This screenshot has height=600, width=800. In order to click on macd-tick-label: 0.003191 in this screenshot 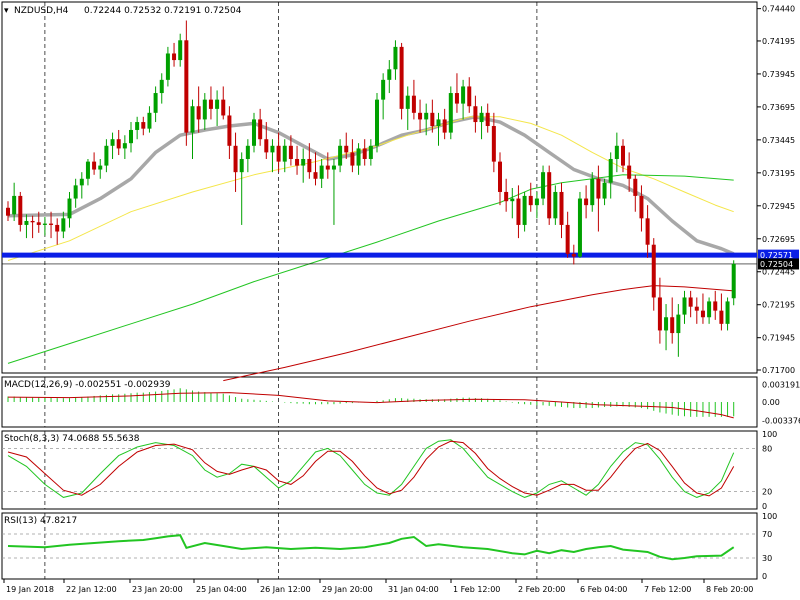, I will do `click(781, 384)`.